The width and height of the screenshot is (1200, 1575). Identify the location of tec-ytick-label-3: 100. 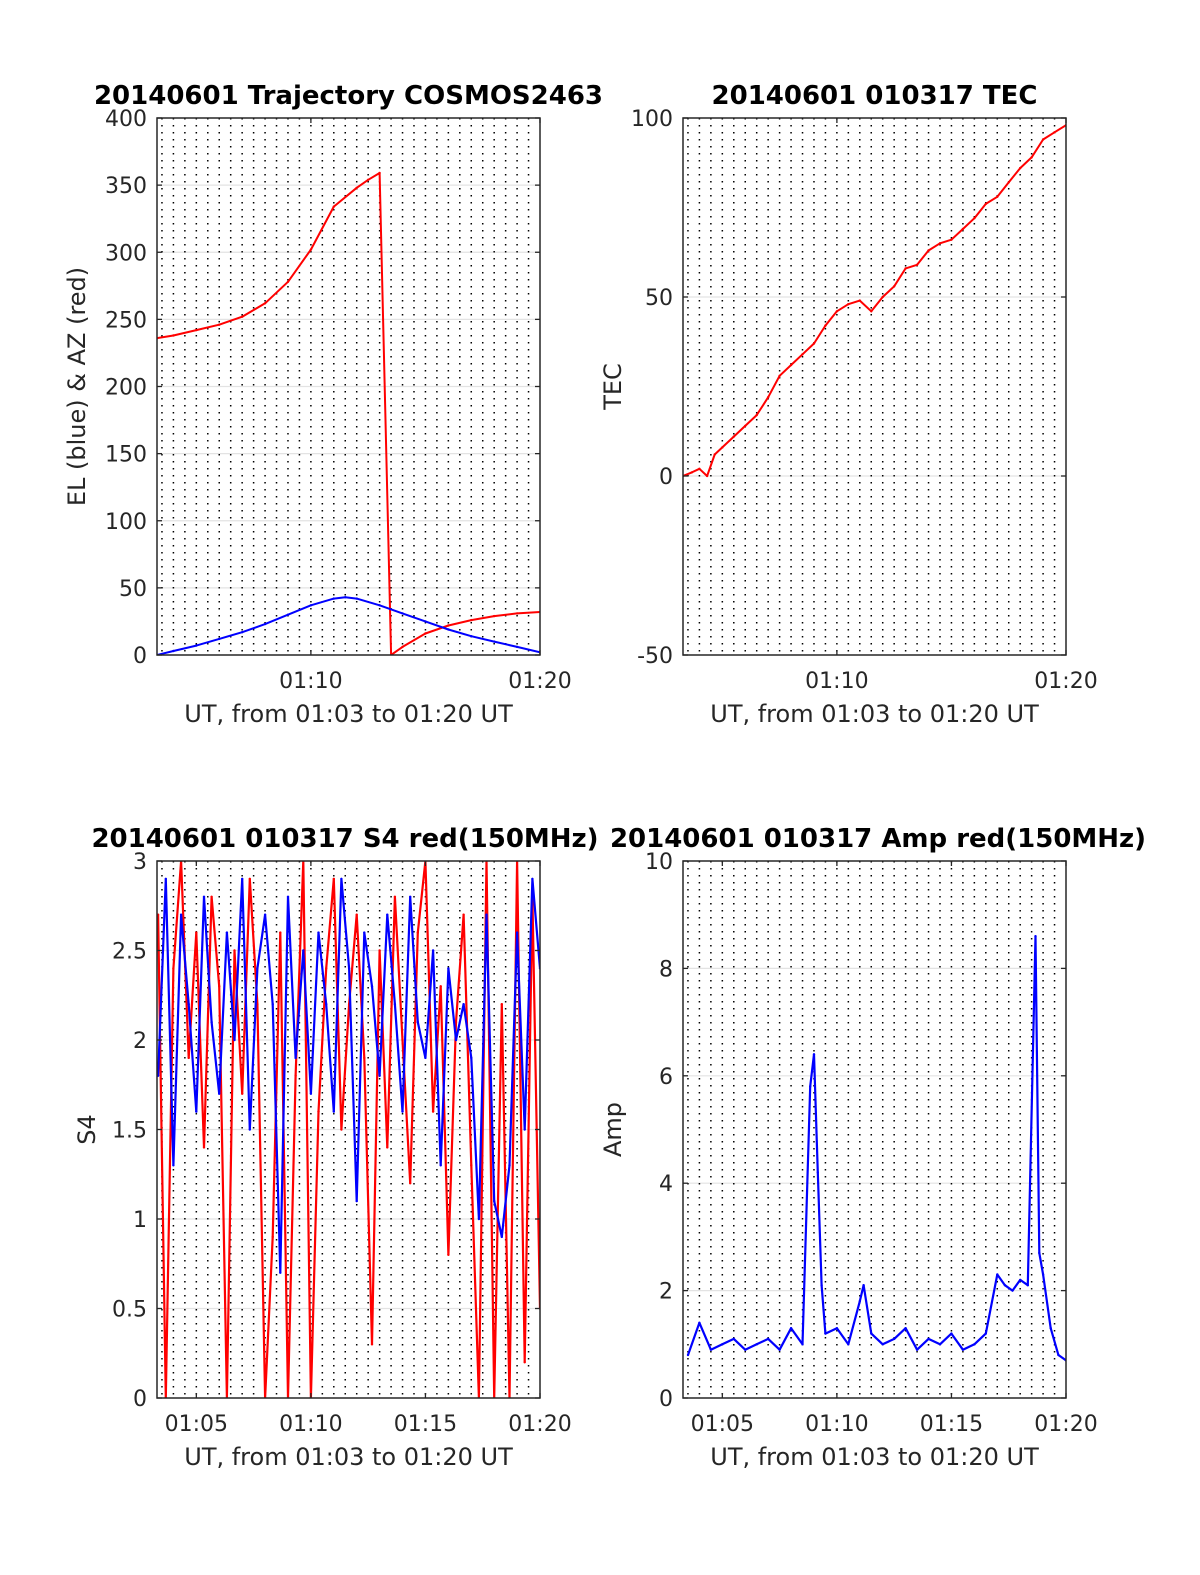
(652, 119).